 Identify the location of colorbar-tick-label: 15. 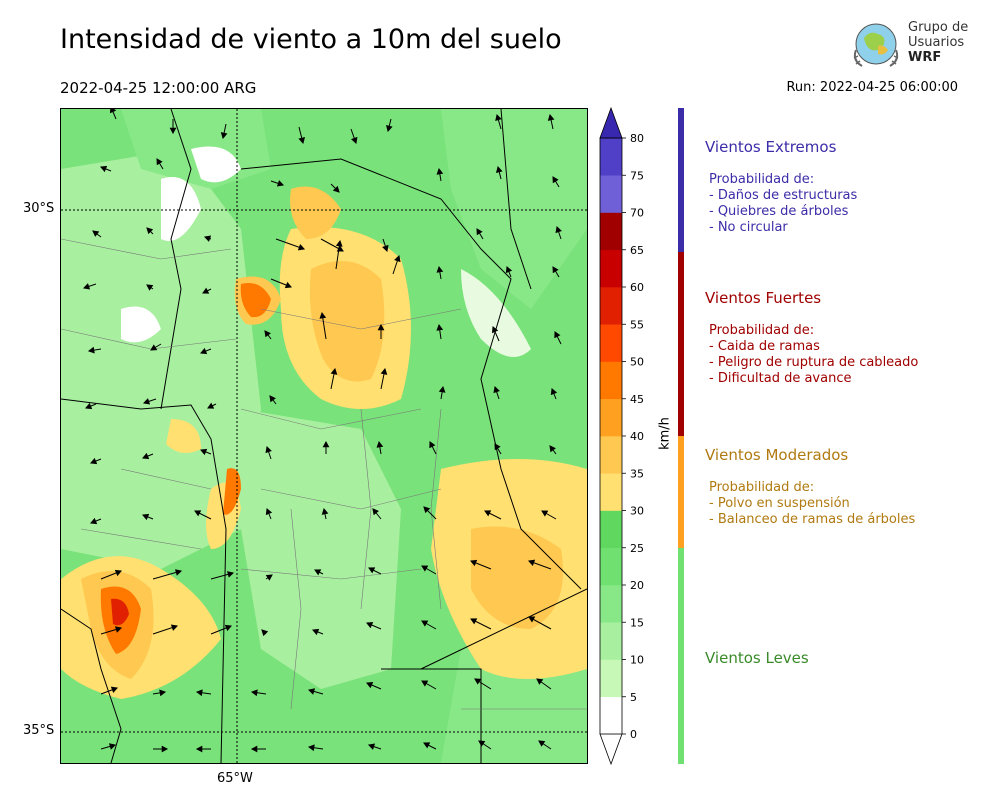
(637, 622).